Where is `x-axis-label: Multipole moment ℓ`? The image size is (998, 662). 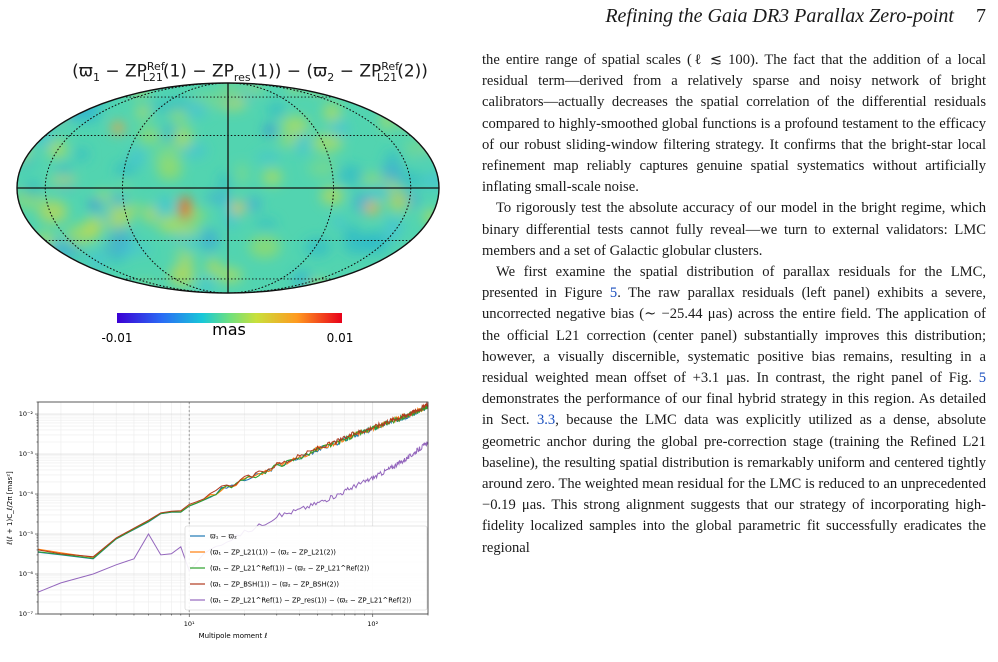 x-axis-label: Multipole moment ℓ is located at coordinates (233, 636).